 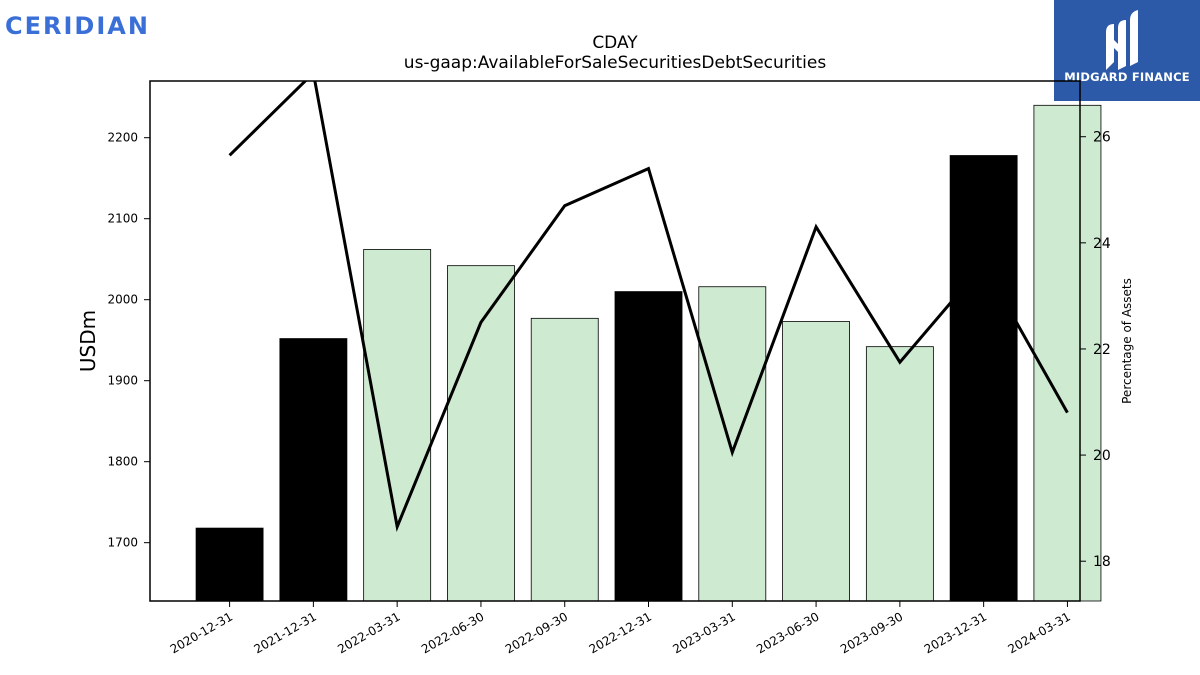 I want to click on x-tick-label: 2023-03-31, so click(x=703, y=632).